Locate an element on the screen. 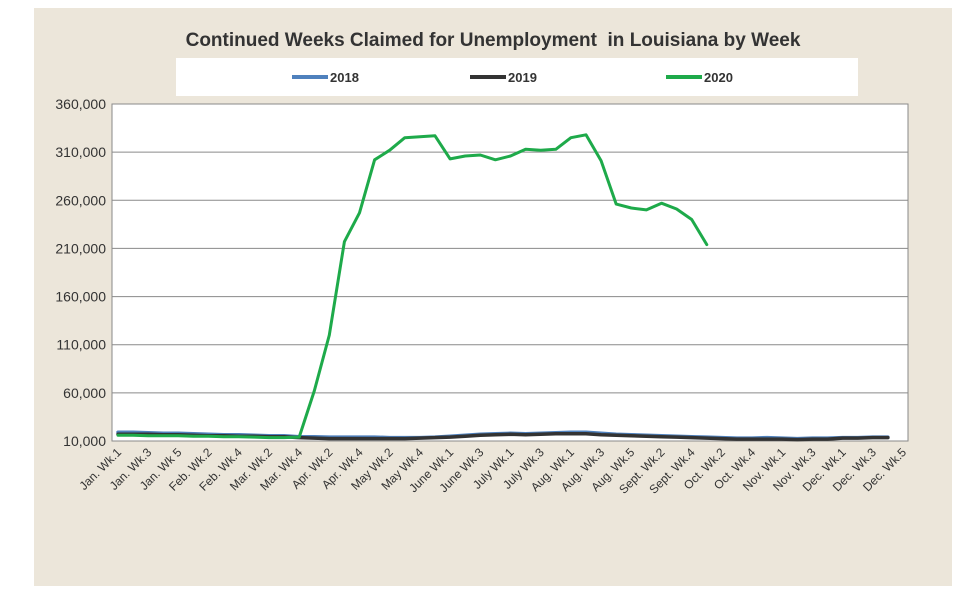 The width and height of the screenshot is (980, 600). legend-item-2019: 2019 is located at coordinates (503, 77).